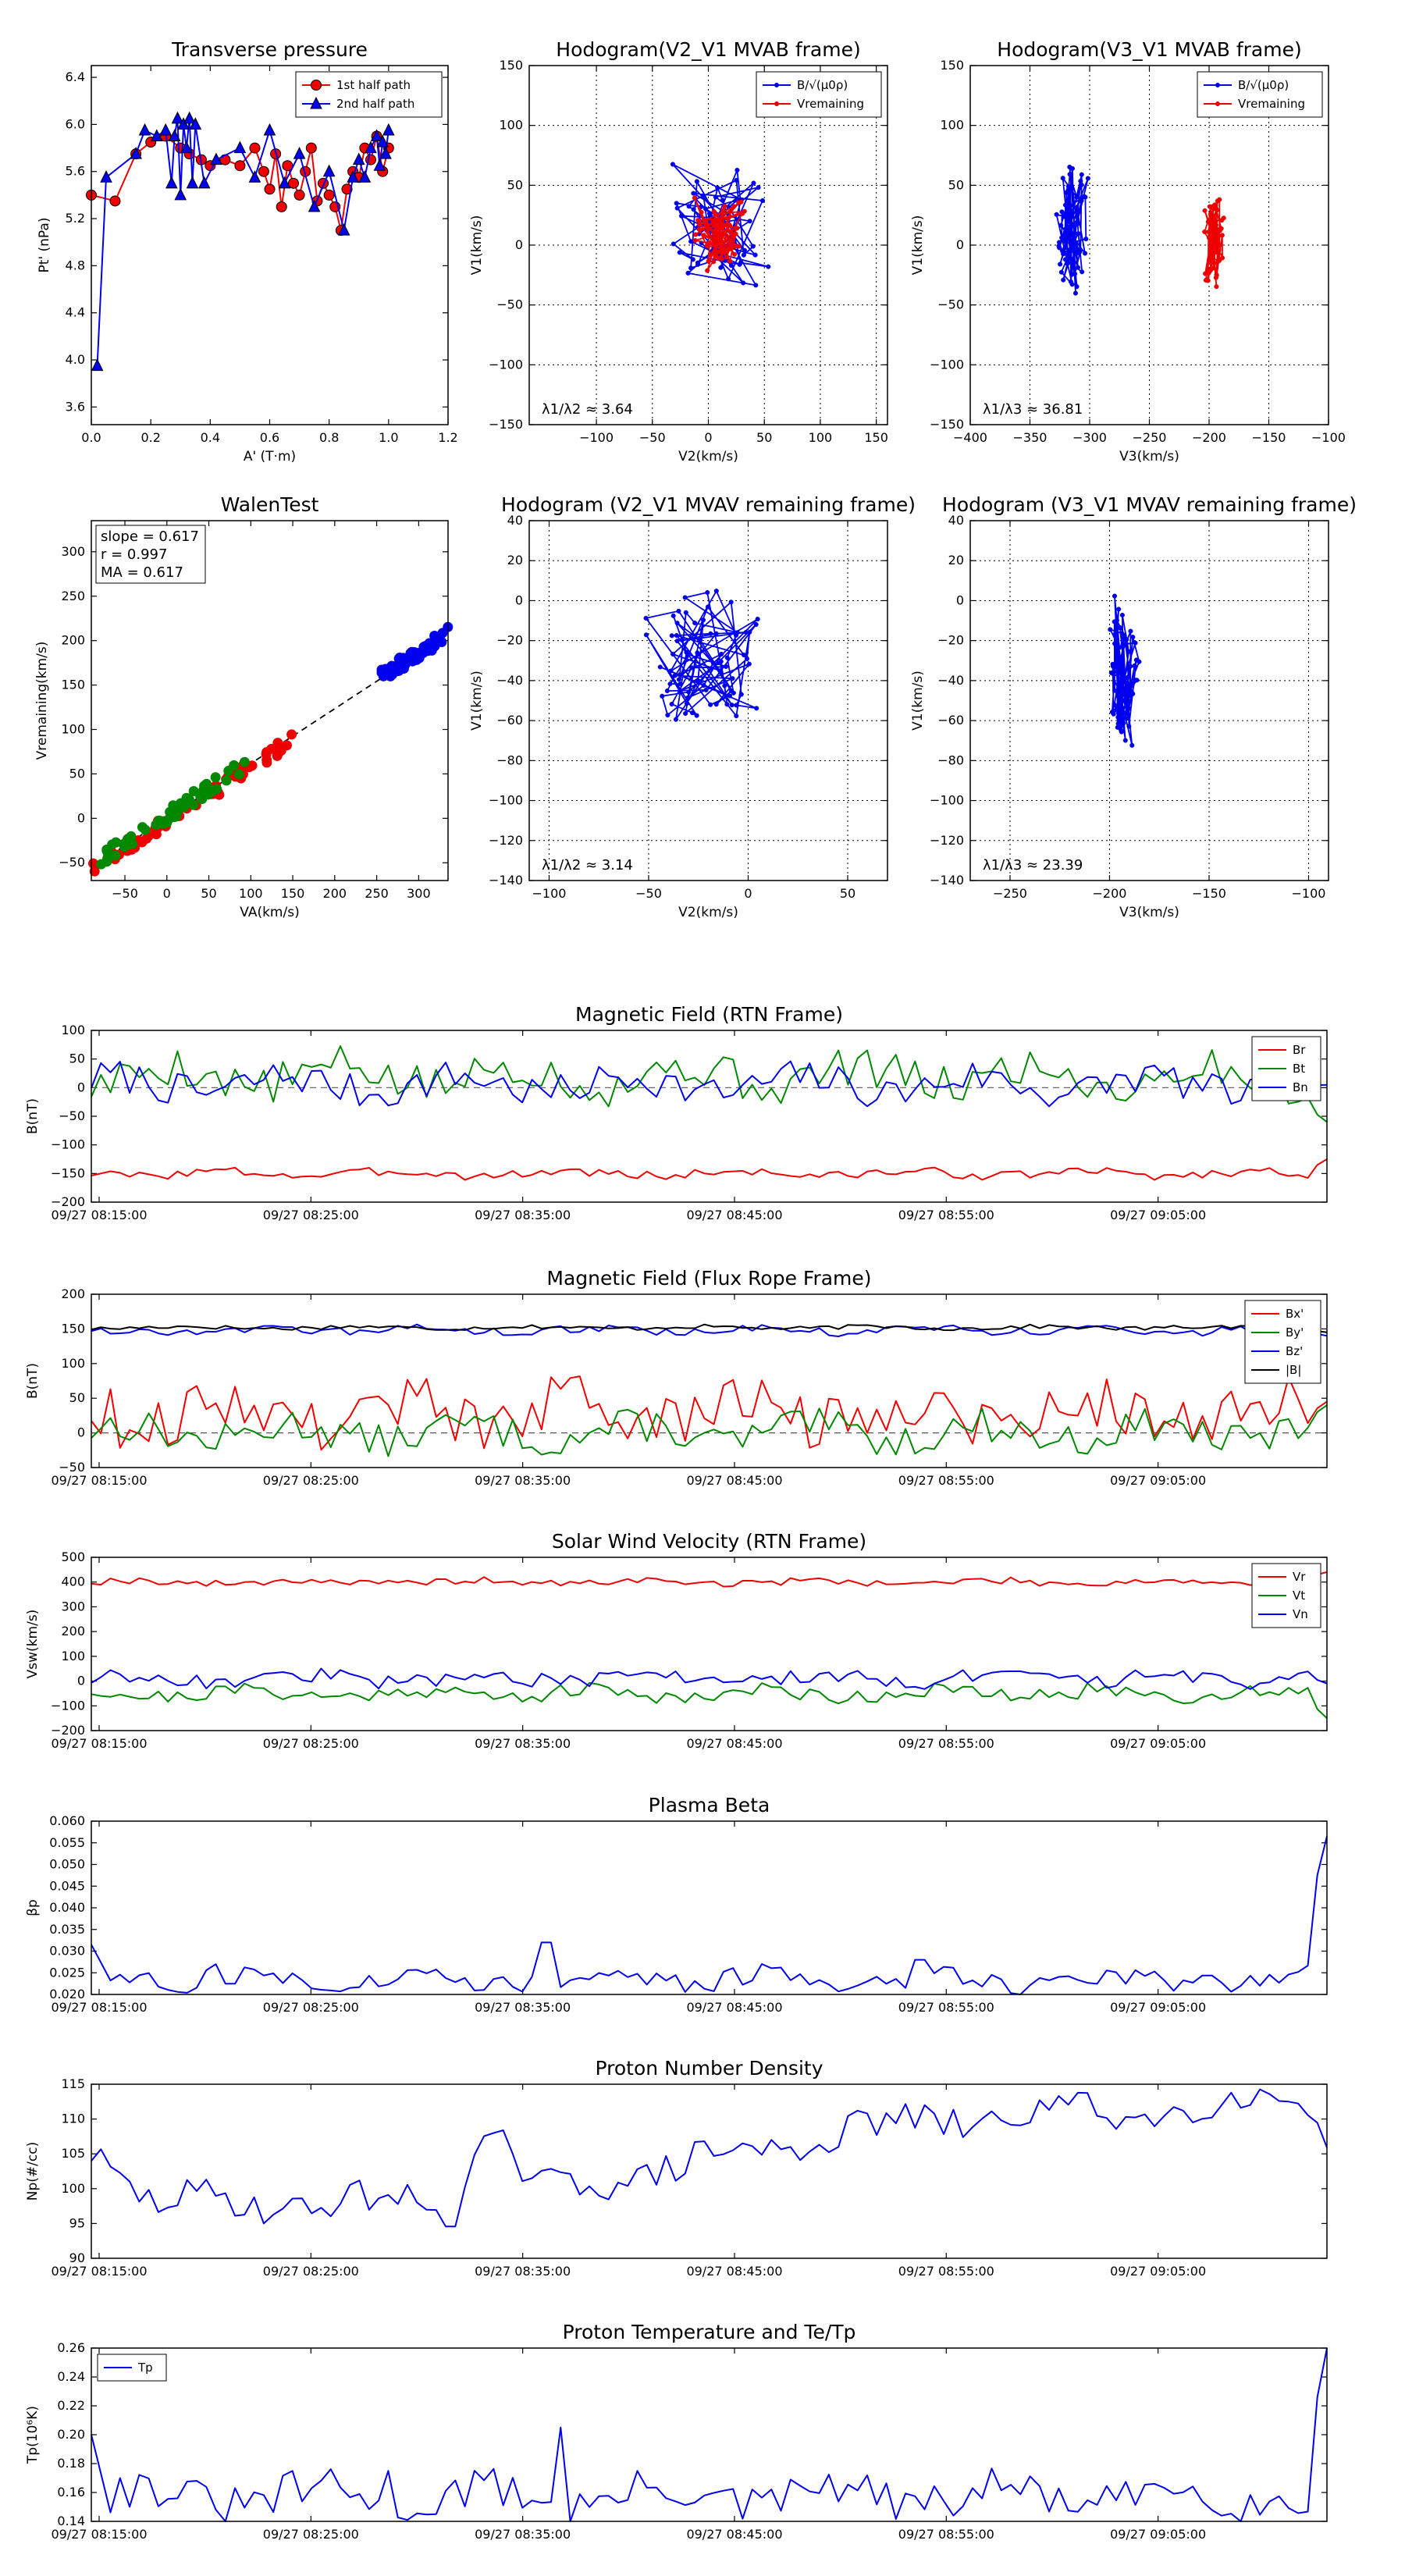 The height and width of the screenshot is (2576, 1405). What do you see at coordinates (709, 1014) in the screenshot?
I see `chart-title: Magnetic Field (RTN Frame)` at bounding box center [709, 1014].